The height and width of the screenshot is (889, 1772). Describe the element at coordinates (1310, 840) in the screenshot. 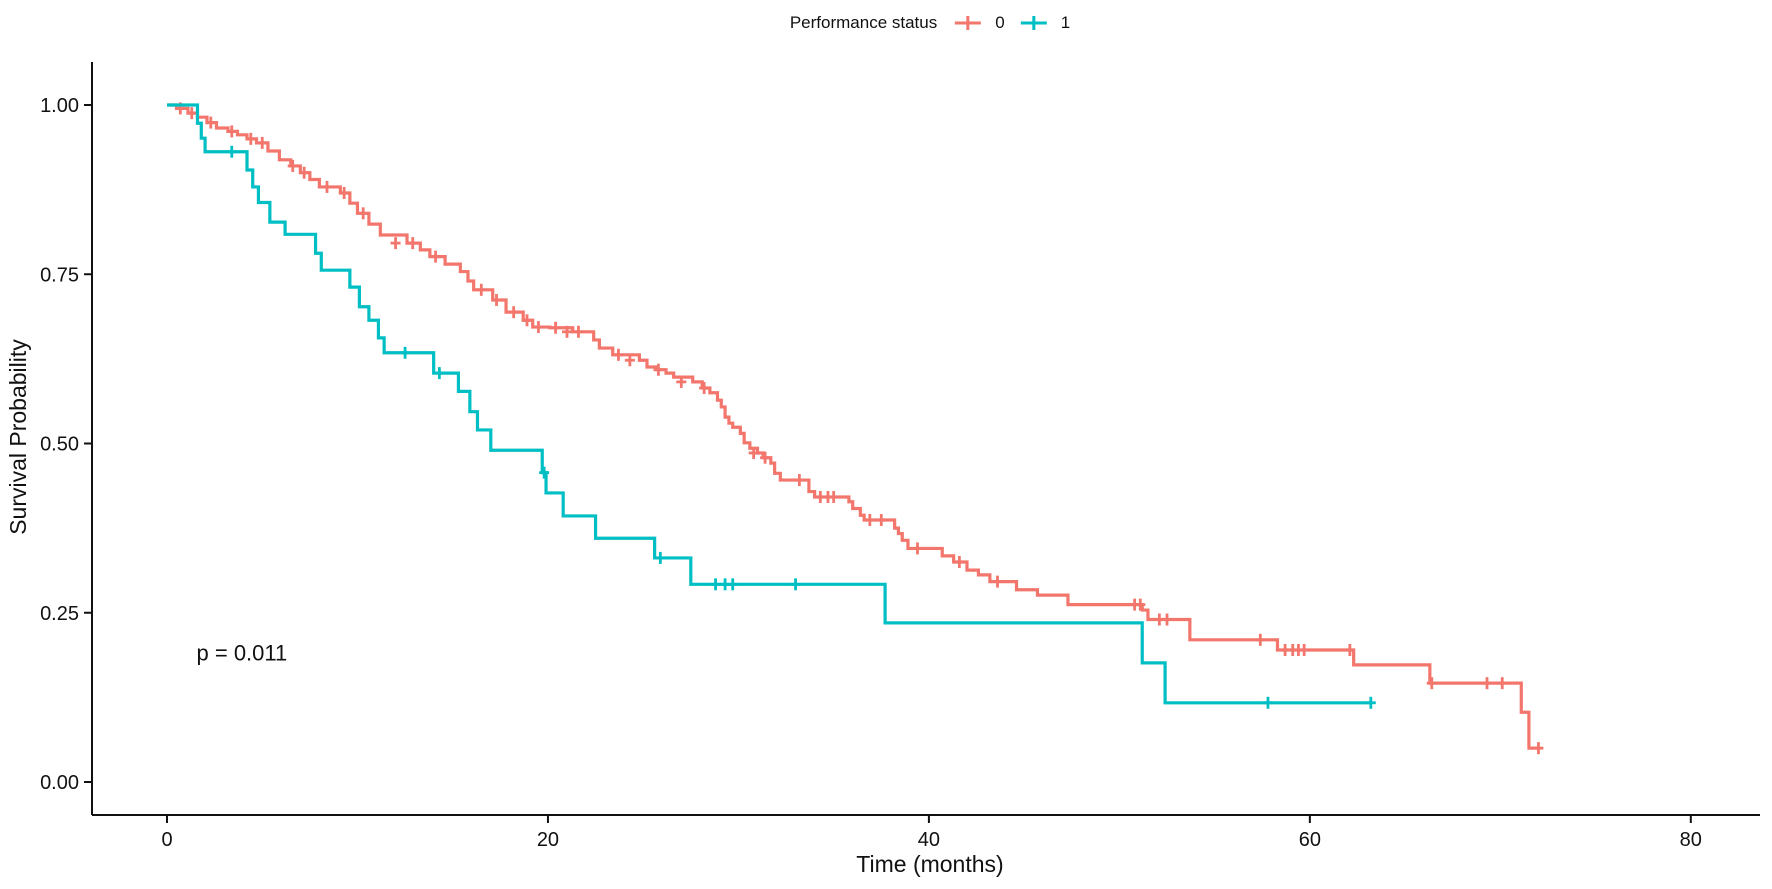

I see `x-tick-label-60: 60` at that location.